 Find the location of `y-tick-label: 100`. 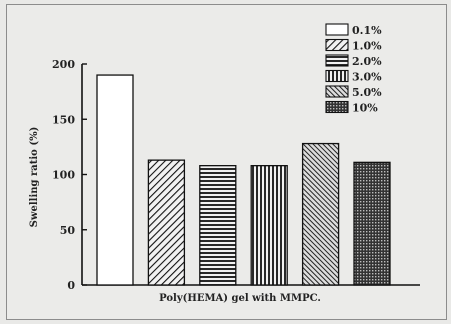

y-tick-label: 100 is located at coordinates (63, 175).